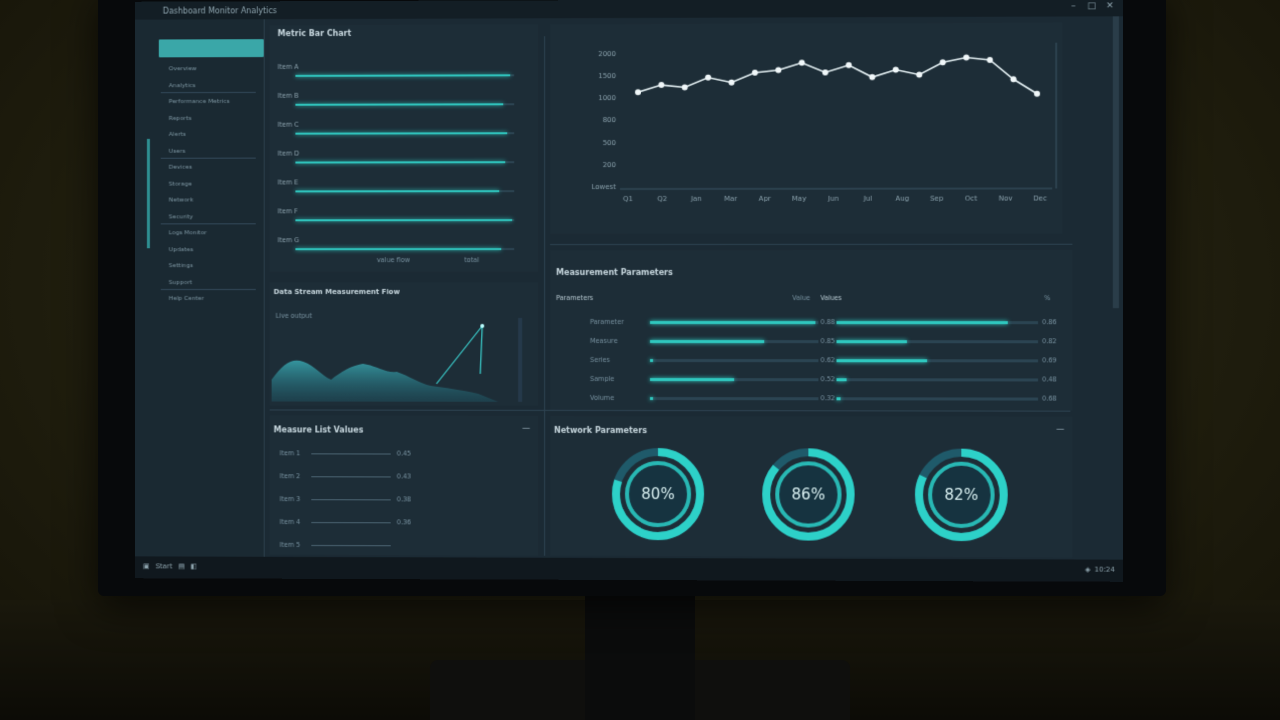  I want to click on column-header: Value, so click(801, 298).